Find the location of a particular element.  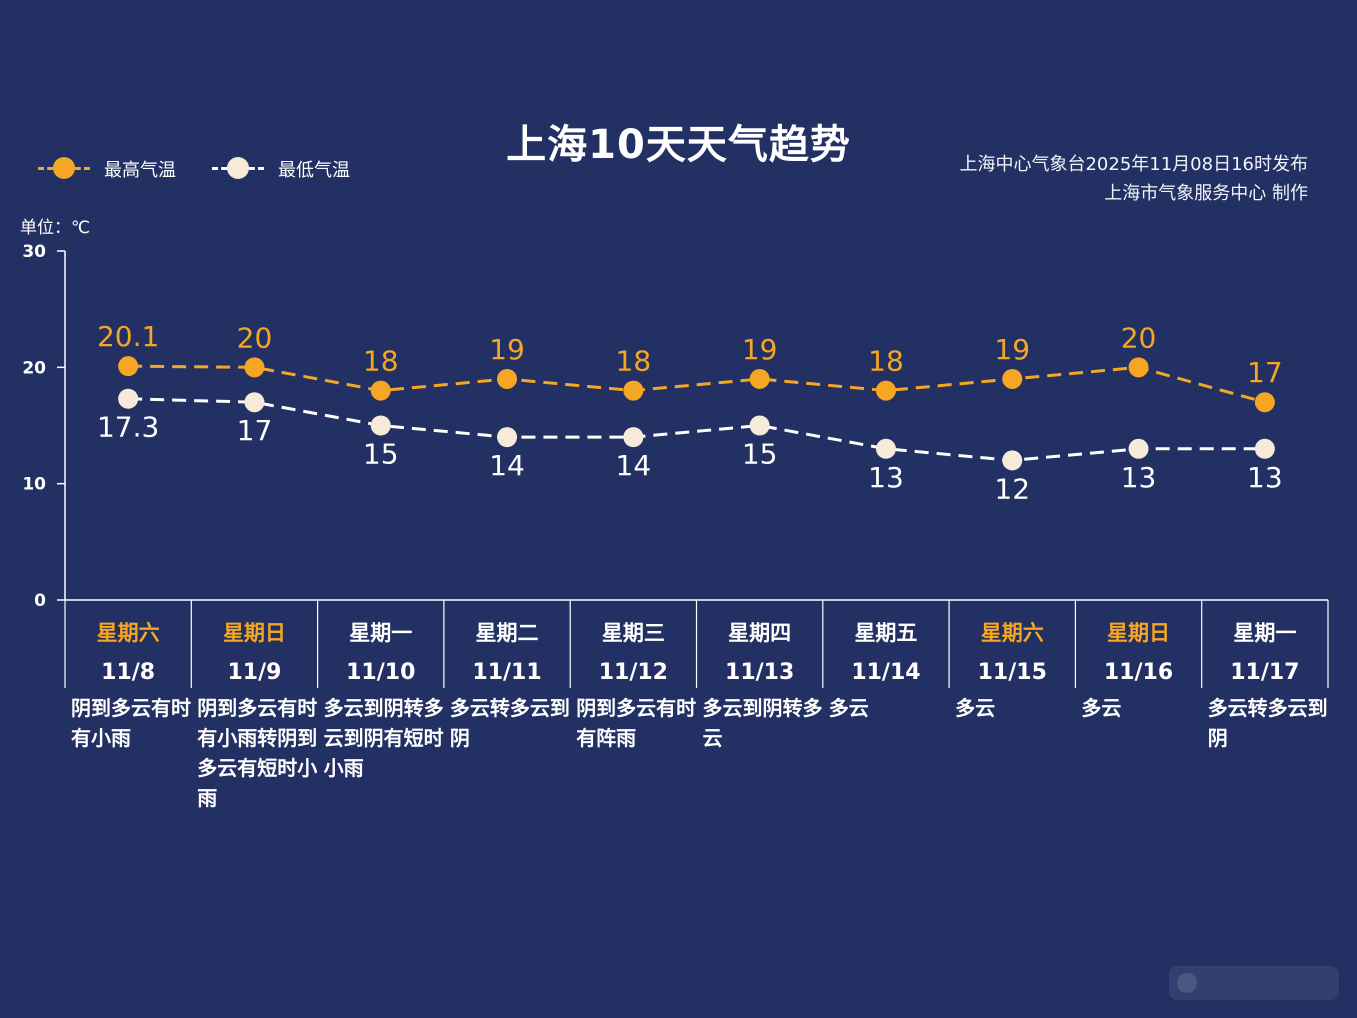

weather-description: 多云到阴转多云到阴有短时小雨 is located at coordinates (383, 738).